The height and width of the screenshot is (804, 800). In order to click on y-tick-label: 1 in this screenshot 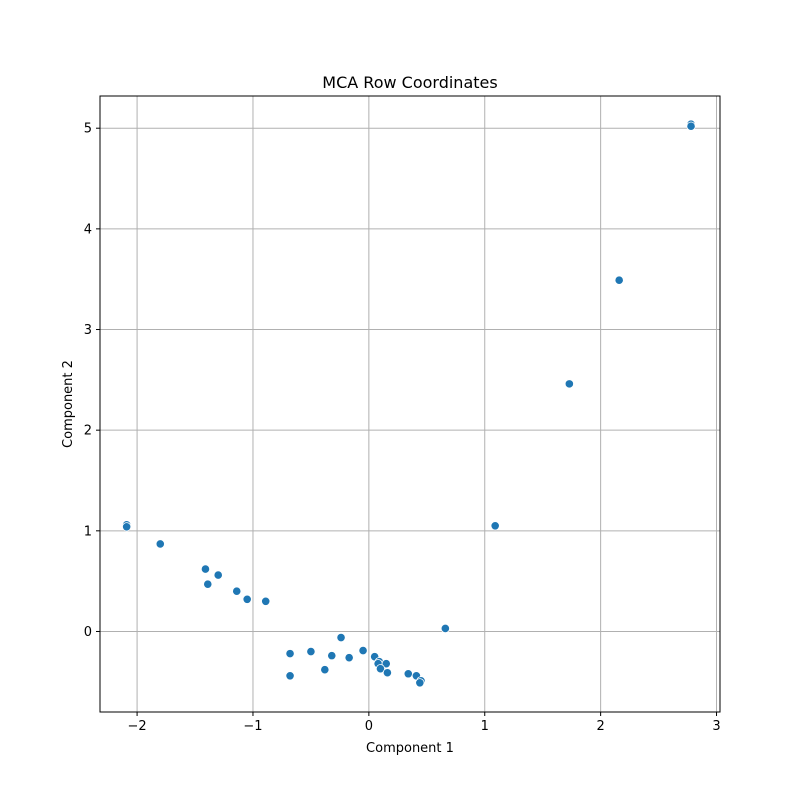, I will do `click(88, 531)`.